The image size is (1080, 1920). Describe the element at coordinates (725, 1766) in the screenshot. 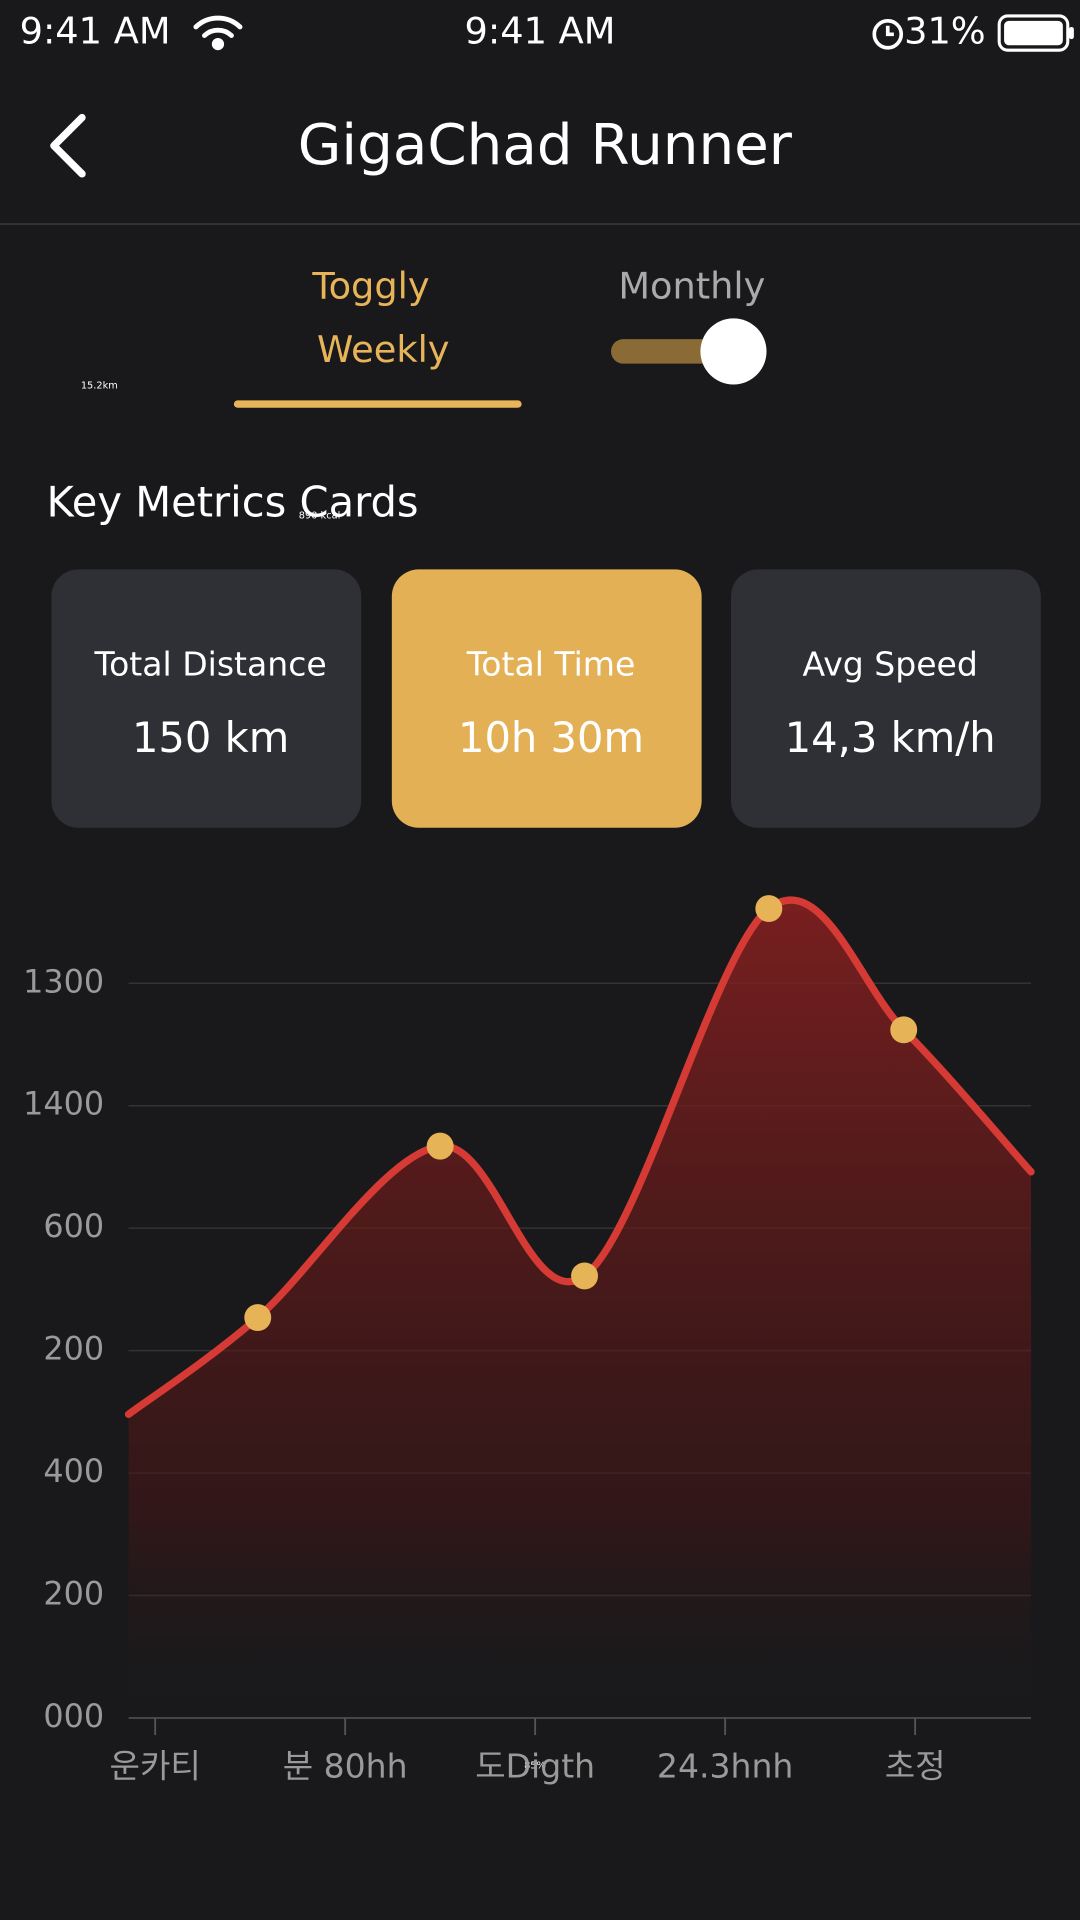

I see `x-tick-label: 24.3hnh` at that location.